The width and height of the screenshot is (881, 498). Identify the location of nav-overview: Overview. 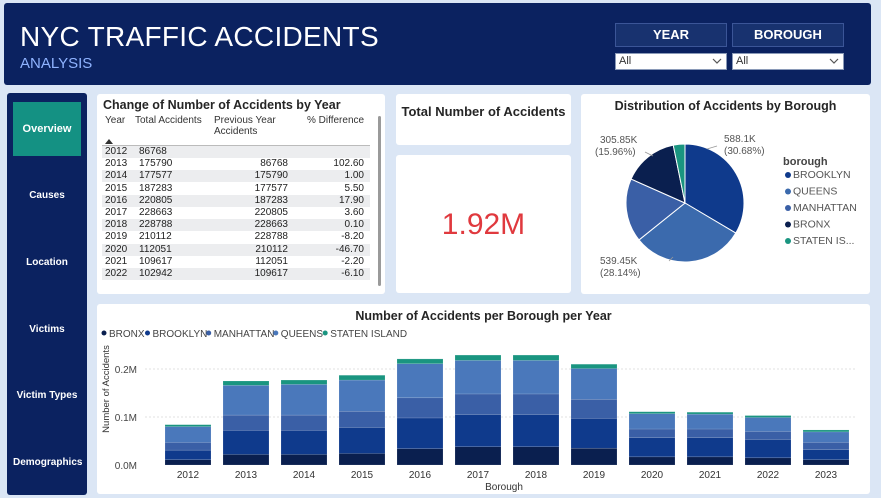
(47, 129).